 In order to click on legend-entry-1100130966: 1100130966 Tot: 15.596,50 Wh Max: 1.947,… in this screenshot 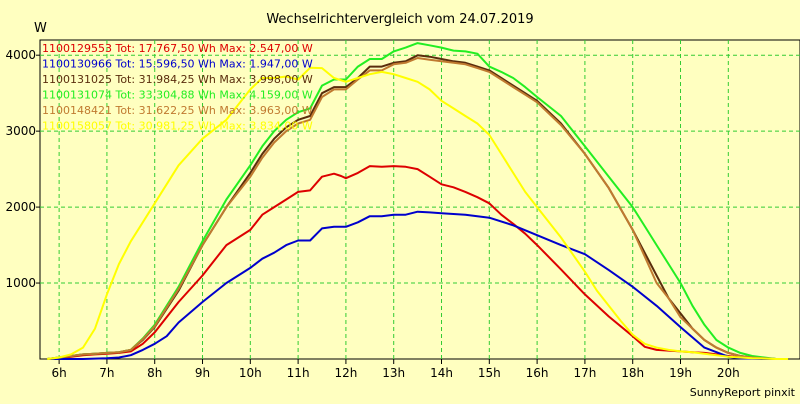, I will do `click(177, 64)`.